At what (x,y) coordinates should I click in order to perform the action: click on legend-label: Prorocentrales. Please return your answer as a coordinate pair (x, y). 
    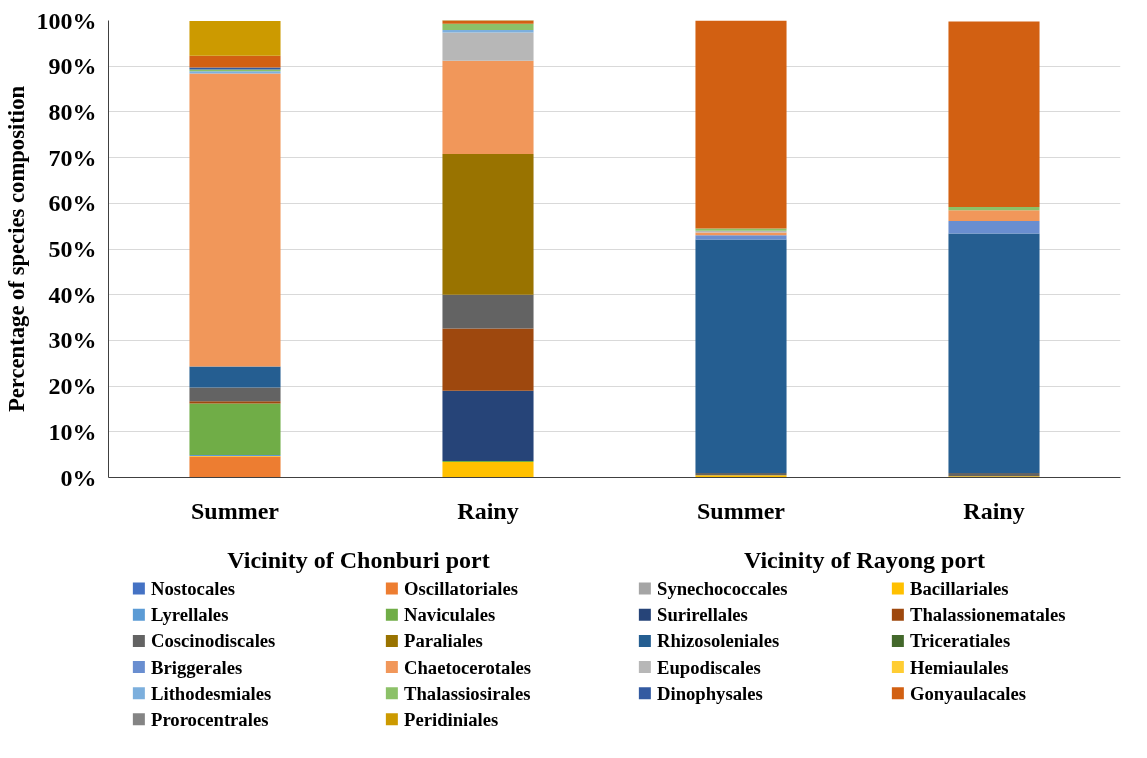
    Looking at the image, I should click on (210, 719).